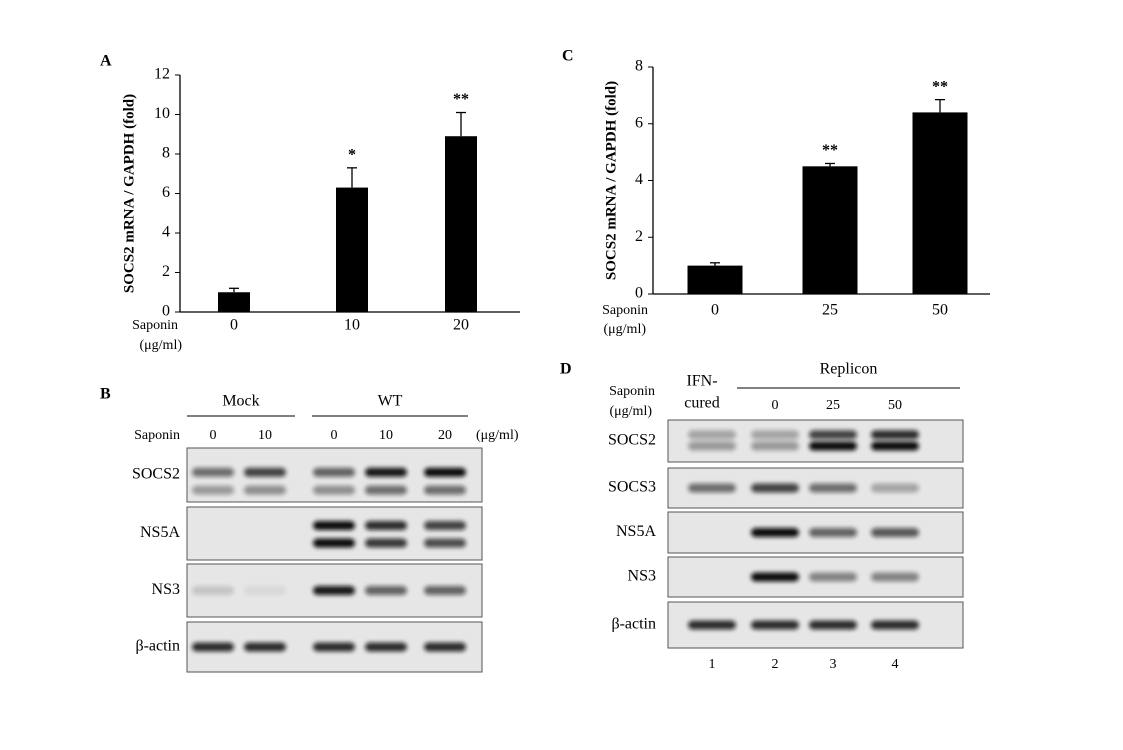 This screenshot has height=750, width=1123. What do you see at coordinates (386, 435) in the screenshot?
I see `lane-label: 10` at bounding box center [386, 435].